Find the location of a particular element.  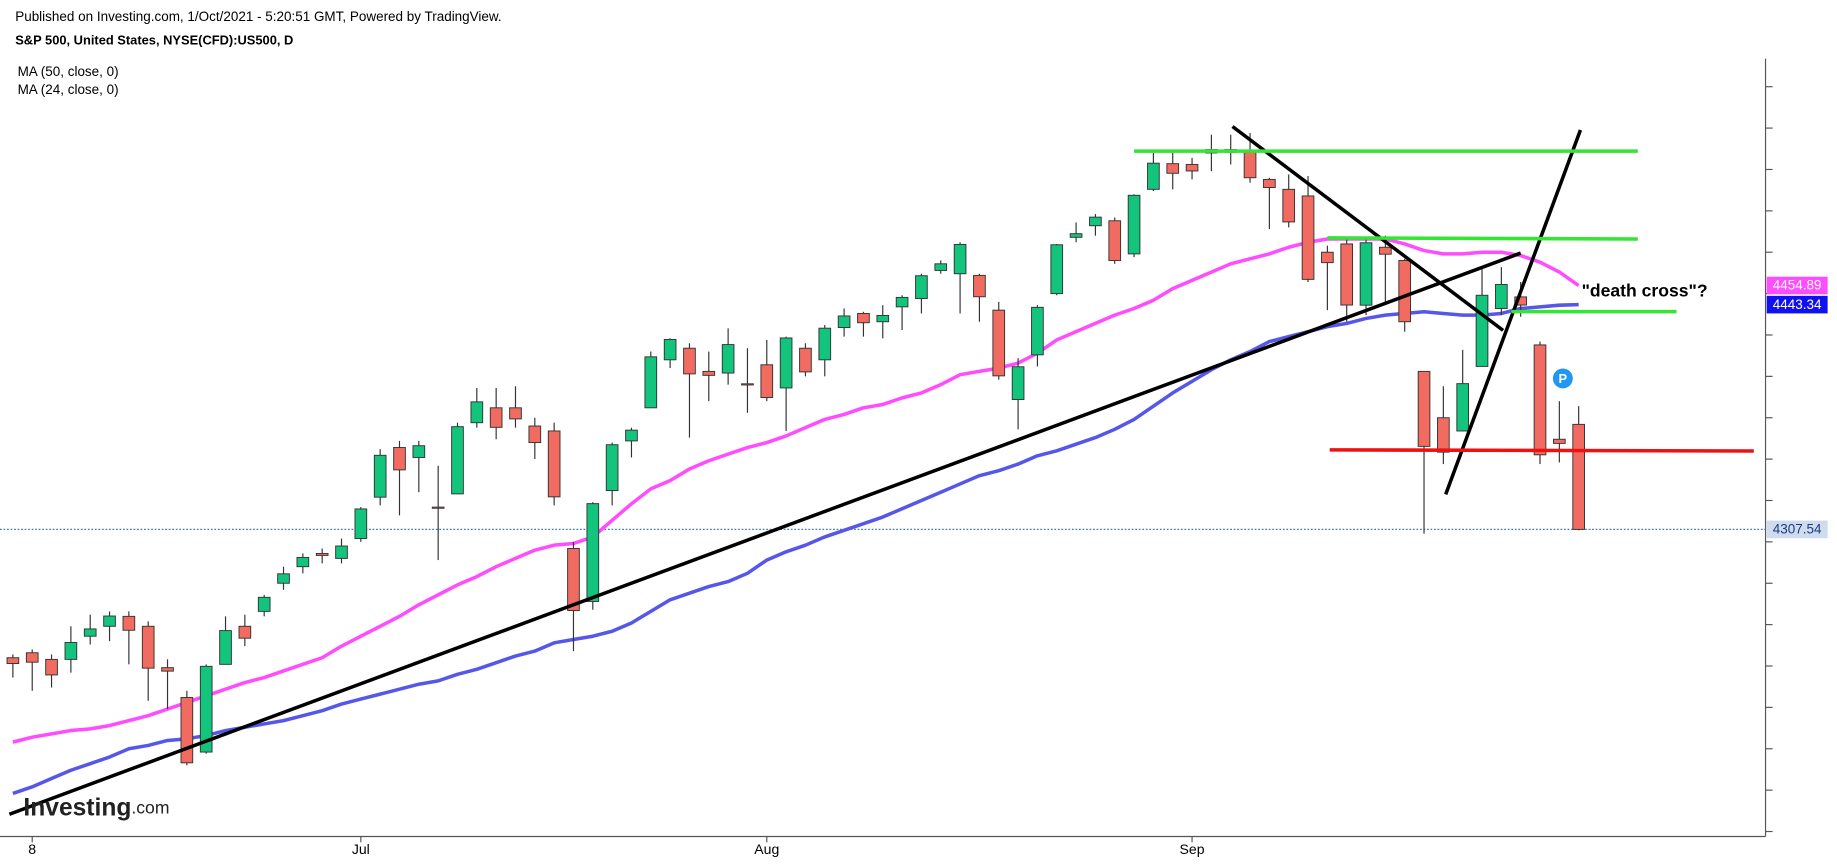

legend-entry: MA (24, close, 0) is located at coordinates (68, 89).